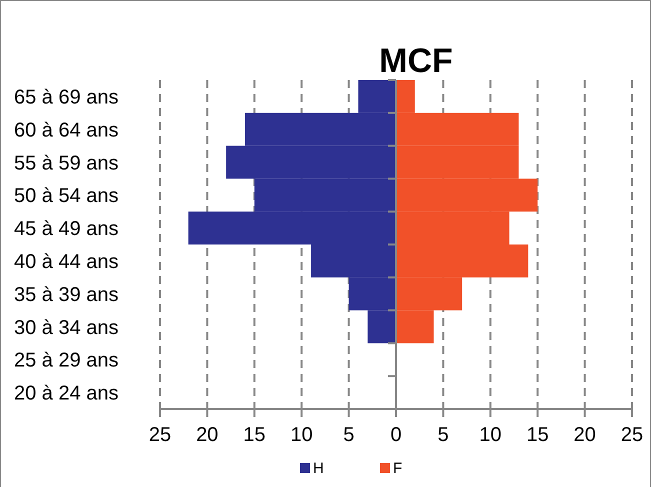 Image resolution: width=651 pixels, height=487 pixels. What do you see at coordinates (66, 229) in the screenshot?
I see `y-tick-label: 45 à 49 ans` at bounding box center [66, 229].